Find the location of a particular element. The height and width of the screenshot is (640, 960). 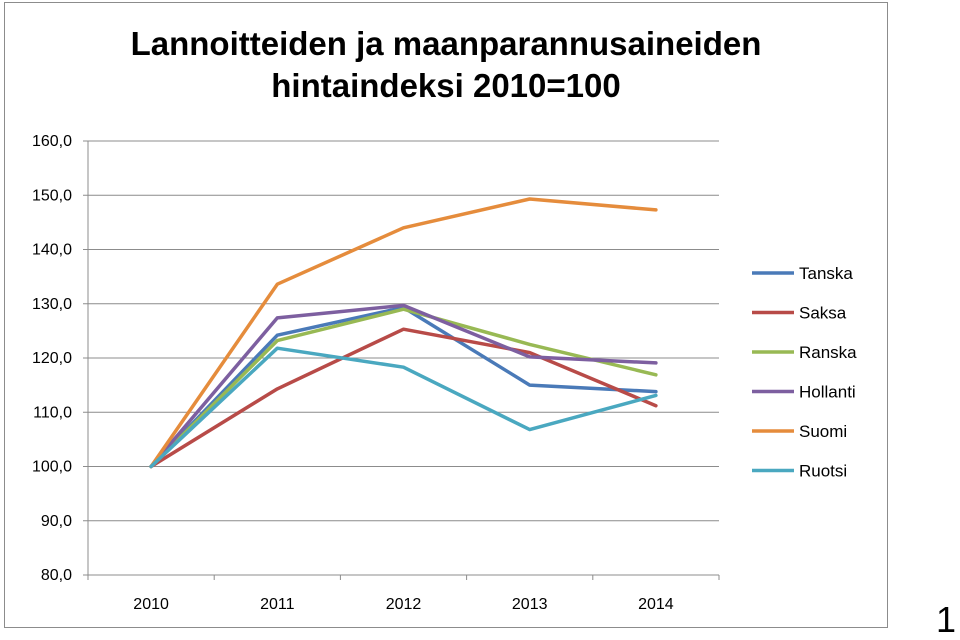

series-line-tanska is located at coordinates (403, 387).